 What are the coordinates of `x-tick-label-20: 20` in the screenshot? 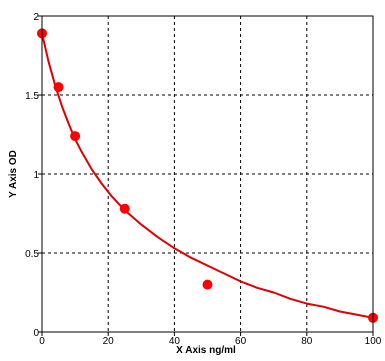 It's located at (109, 341).